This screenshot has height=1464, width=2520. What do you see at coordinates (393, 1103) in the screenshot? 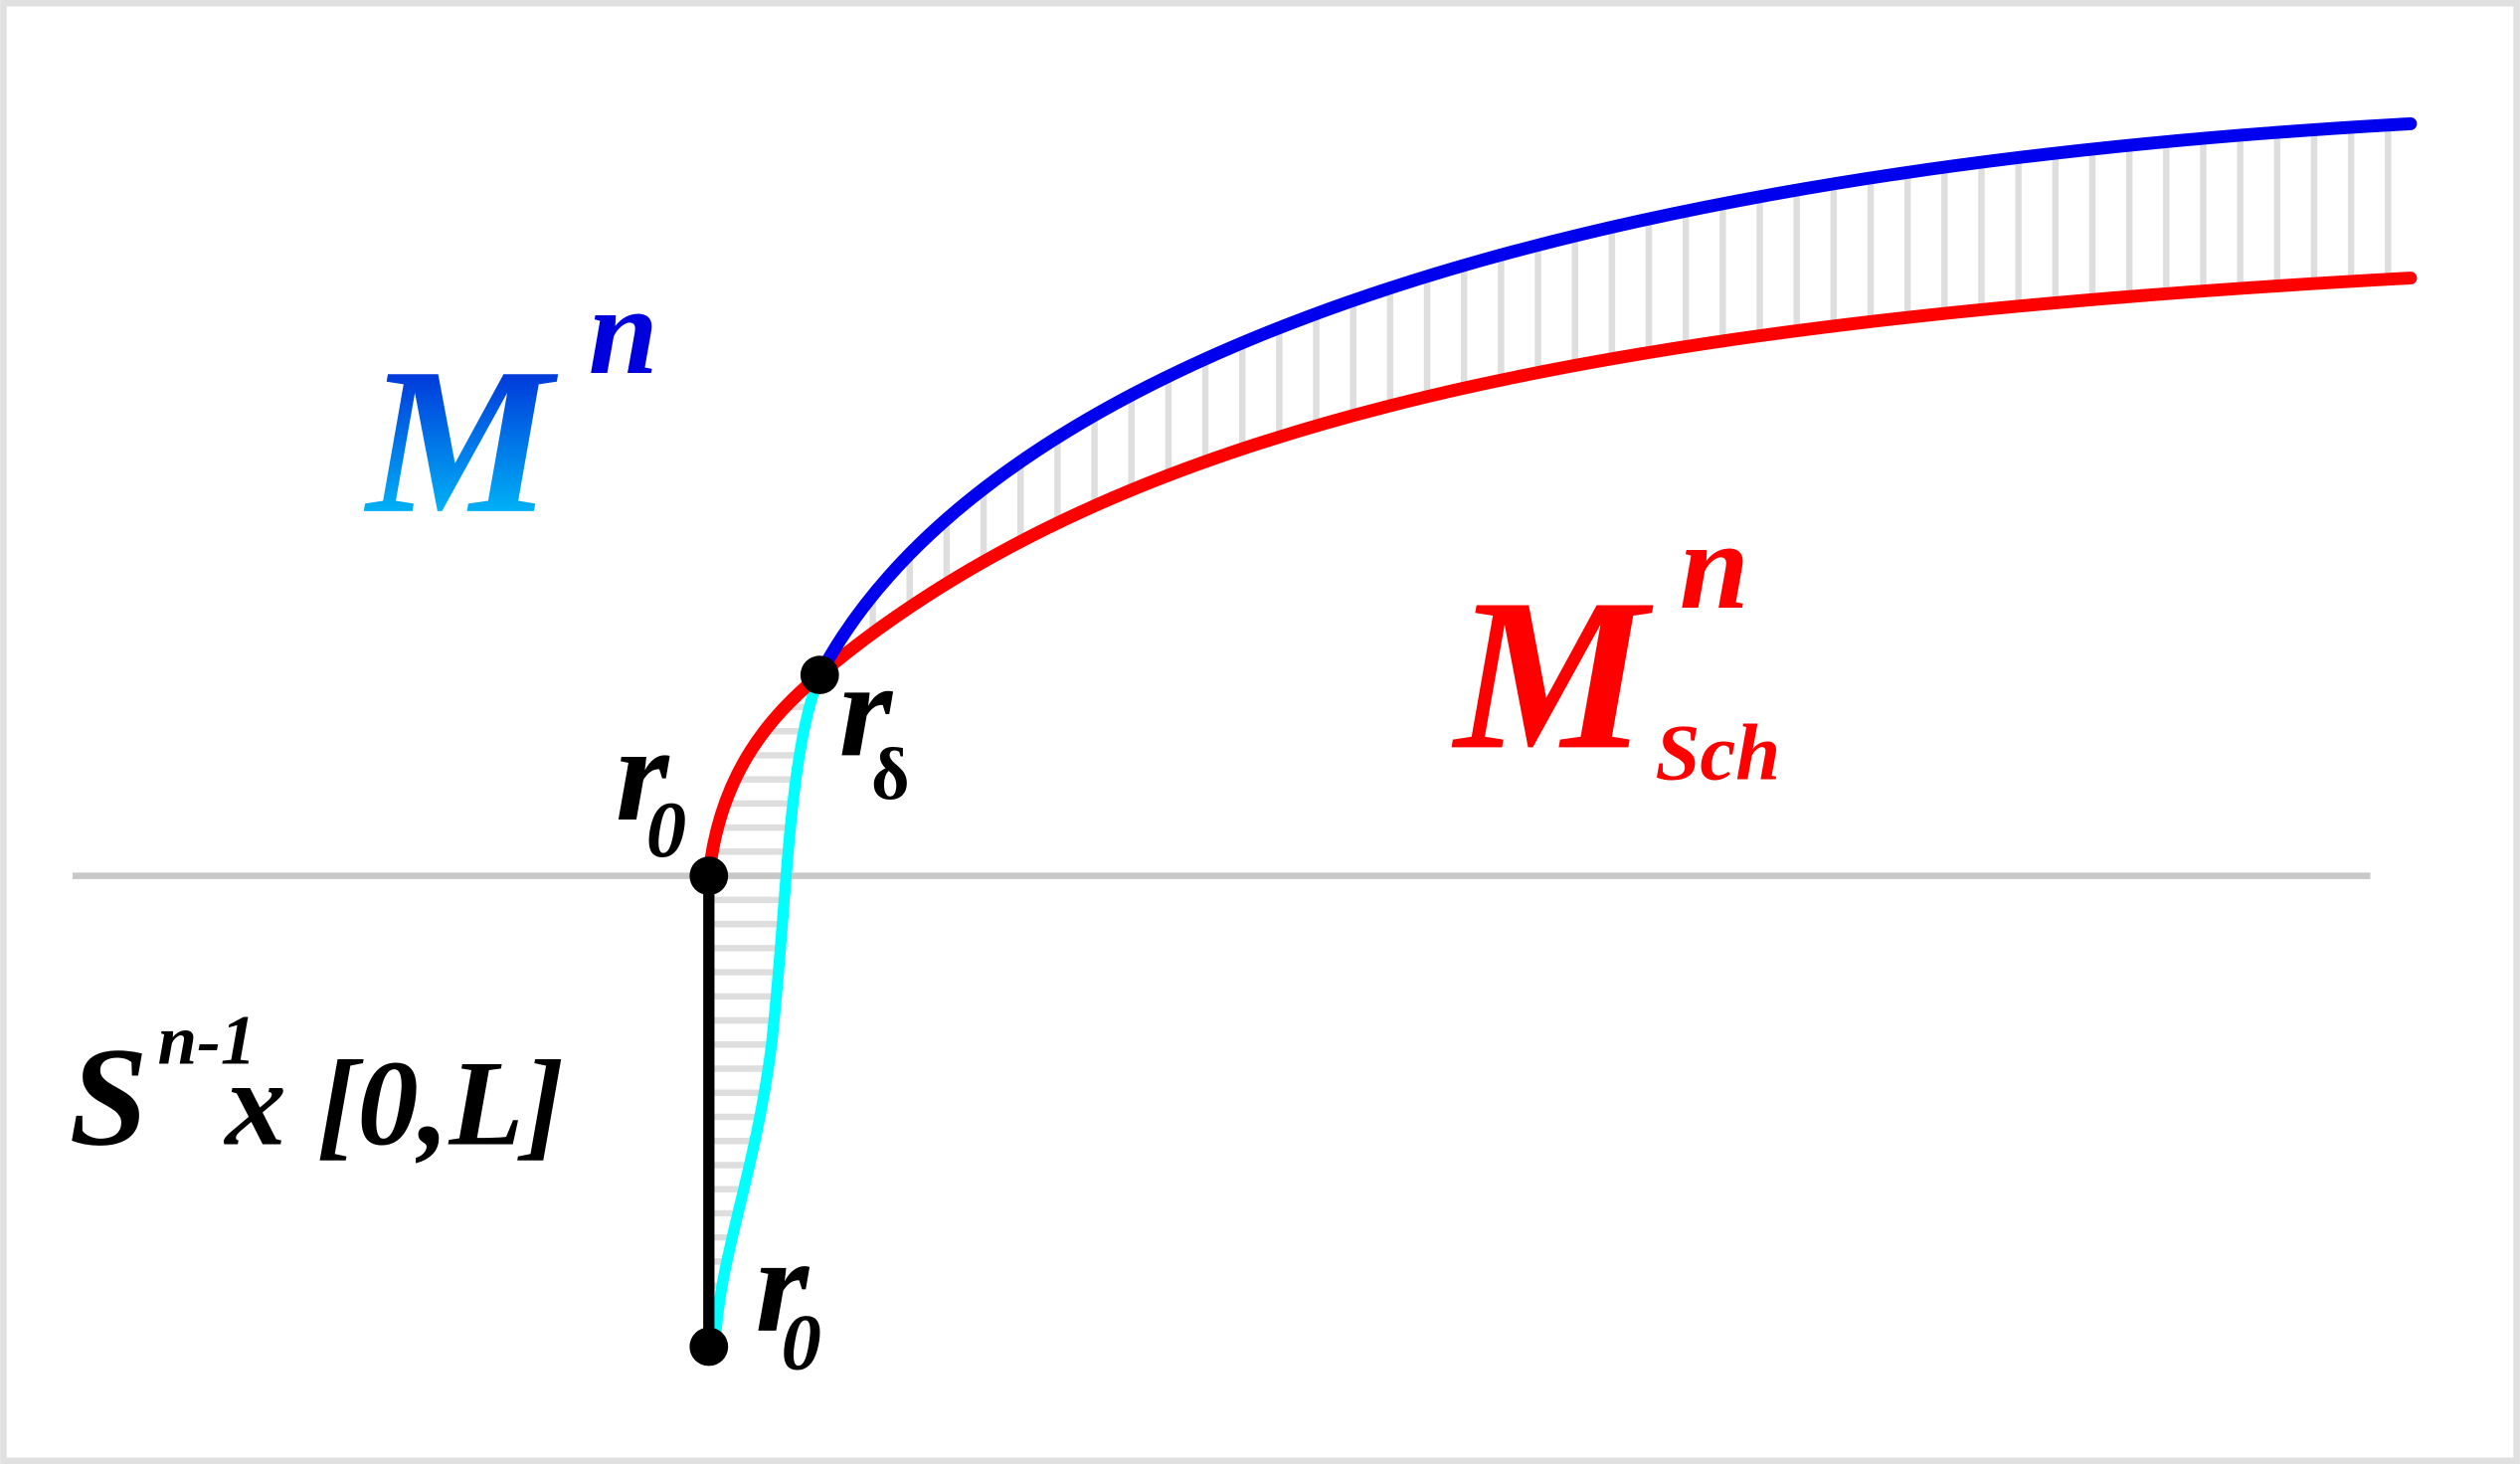
I see `label-rest: x [0,L]` at bounding box center [393, 1103].